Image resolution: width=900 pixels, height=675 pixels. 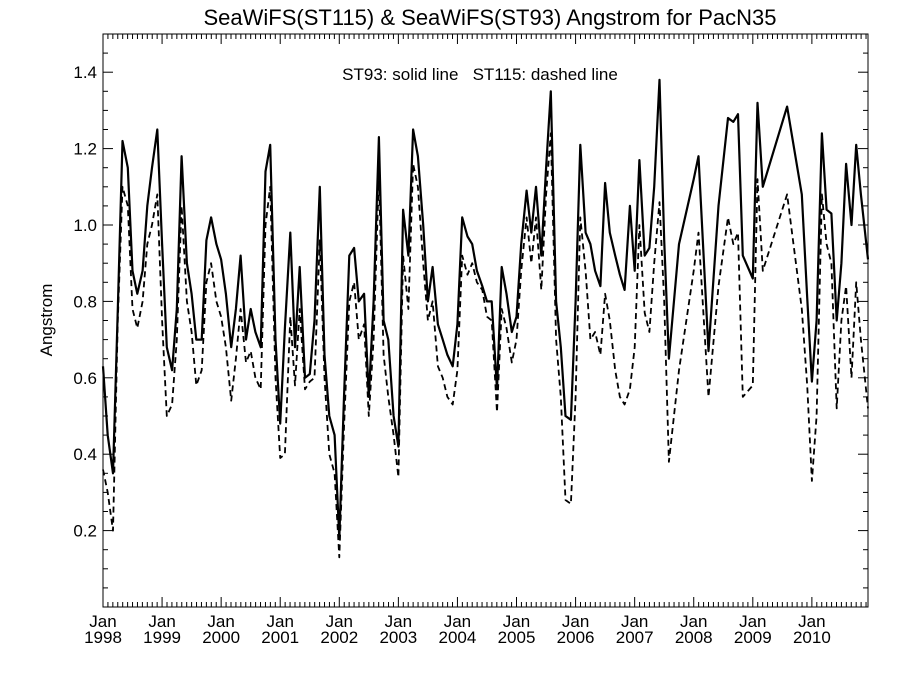 What do you see at coordinates (85, 301) in the screenshot?
I see `y-tick-label: 0.8` at bounding box center [85, 301].